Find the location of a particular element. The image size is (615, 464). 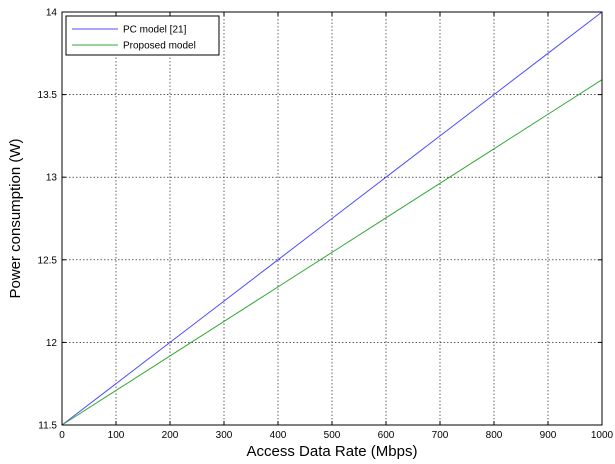

y-tick-label: 13.5 is located at coordinates (48, 95).